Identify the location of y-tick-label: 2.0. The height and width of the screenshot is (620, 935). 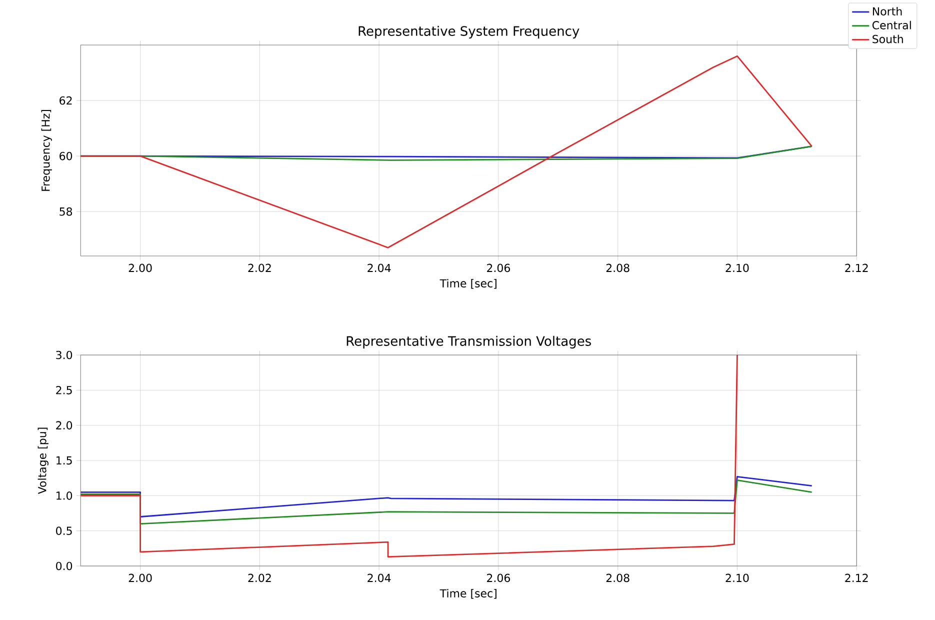
(64, 425).